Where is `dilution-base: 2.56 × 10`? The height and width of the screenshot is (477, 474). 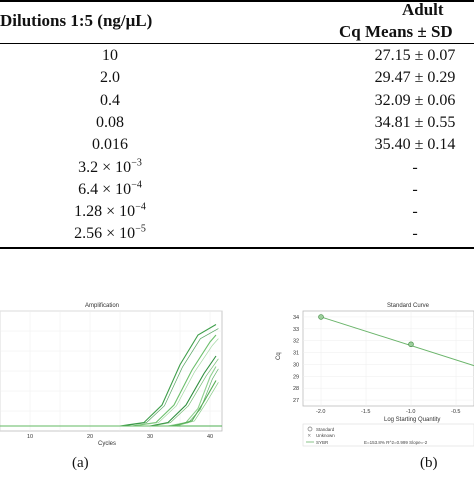
dilution-base: 2.56 × 10 is located at coordinates (105, 234).